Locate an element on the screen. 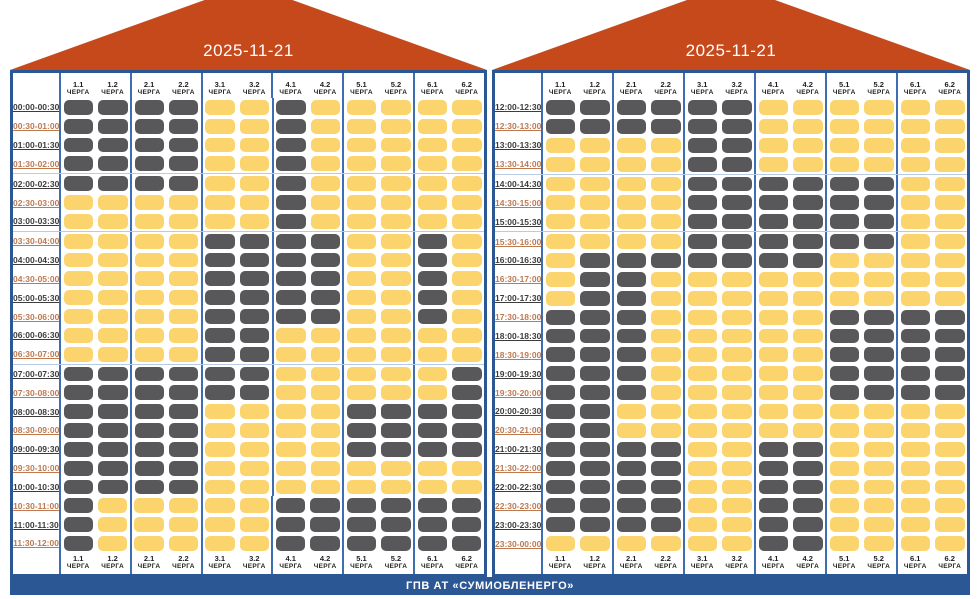 Image resolution: width=980 pixels, height=599 pixels. time-label: 21:00-21:30 is located at coordinates (518, 449).